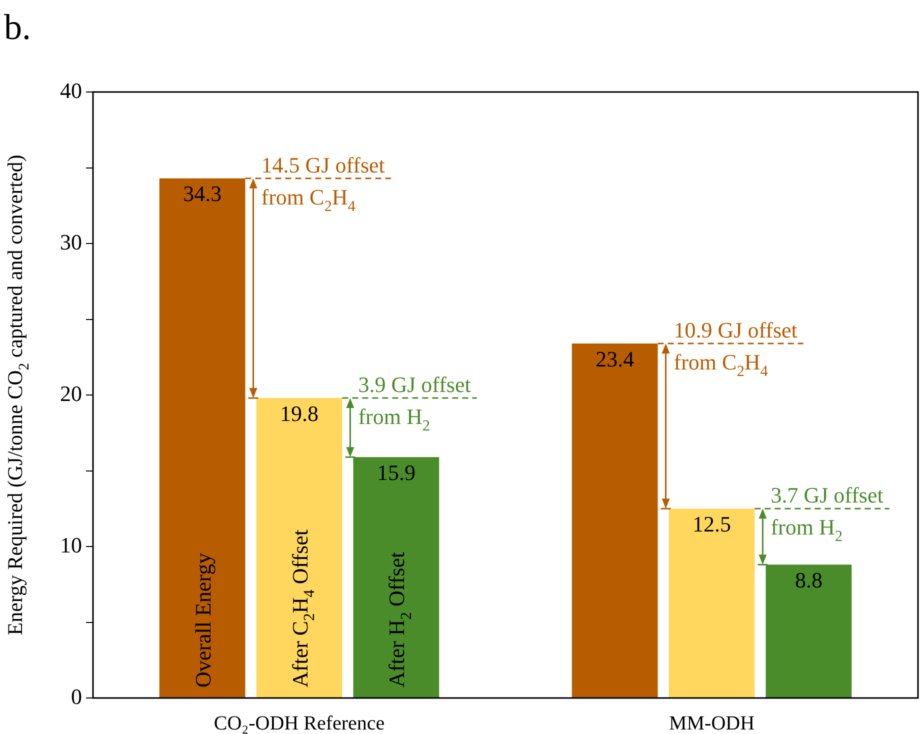 The width and height of the screenshot is (922, 734). What do you see at coordinates (615, 359) in the screenshot?
I see `data-label: 23.4` at bounding box center [615, 359].